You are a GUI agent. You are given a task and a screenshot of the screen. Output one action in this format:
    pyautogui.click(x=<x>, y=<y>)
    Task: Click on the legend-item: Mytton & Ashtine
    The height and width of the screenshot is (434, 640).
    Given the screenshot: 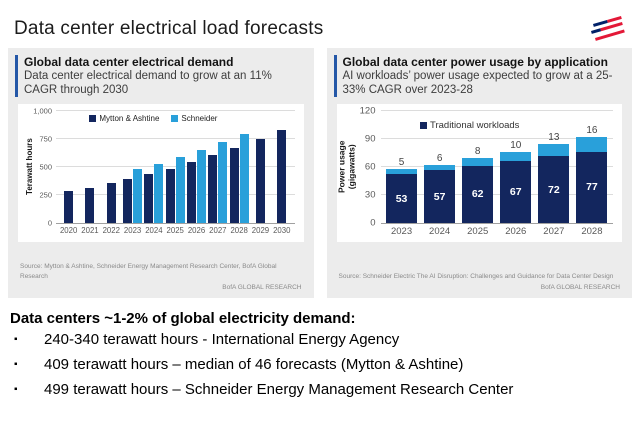 What is the action you would take?
    pyautogui.click(x=124, y=118)
    